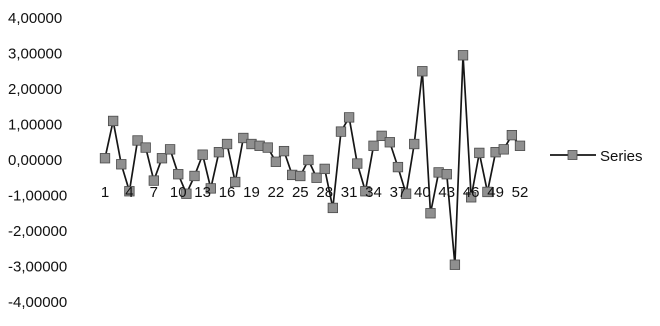 This screenshot has height=326, width=660. I want to click on x-tick-label: 49, so click(495, 192).